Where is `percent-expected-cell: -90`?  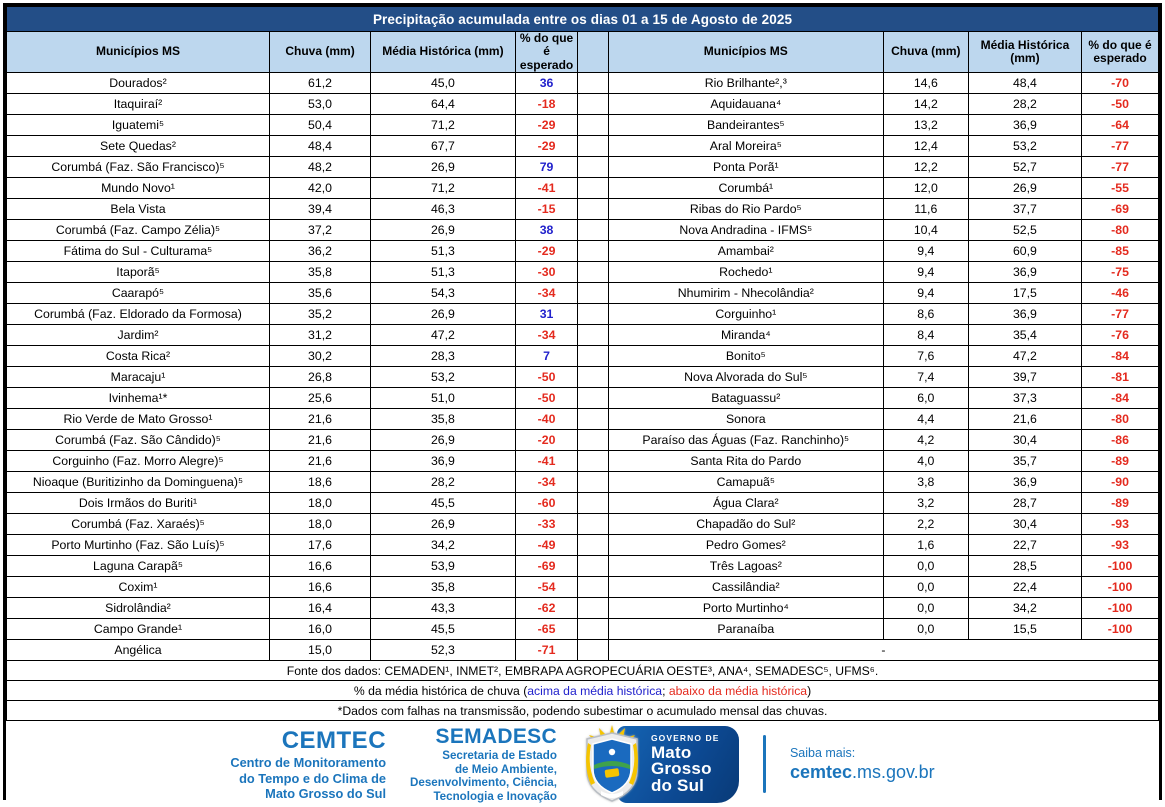 percent-expected-cell: -90 is located at coordinates (1120, 482).